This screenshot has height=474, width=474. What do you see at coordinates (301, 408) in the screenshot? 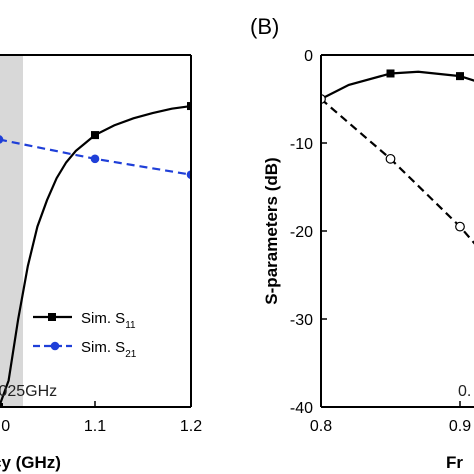
I see `y-tick-label: -40` at bounding box center [301, 408].